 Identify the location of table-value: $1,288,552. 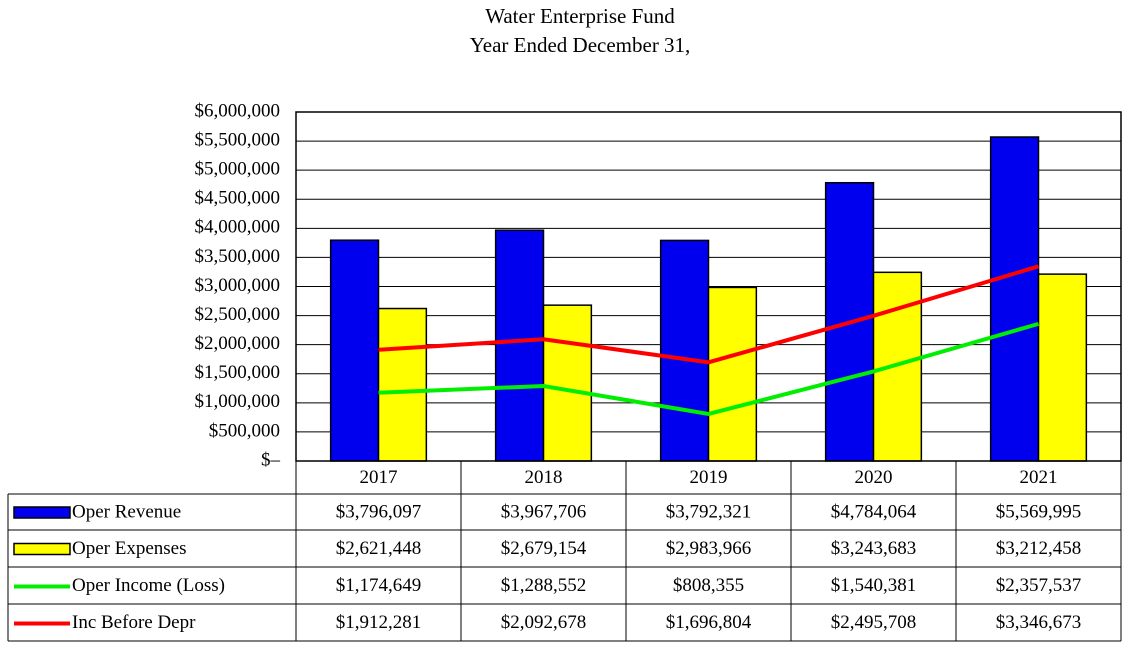
(544, 585).